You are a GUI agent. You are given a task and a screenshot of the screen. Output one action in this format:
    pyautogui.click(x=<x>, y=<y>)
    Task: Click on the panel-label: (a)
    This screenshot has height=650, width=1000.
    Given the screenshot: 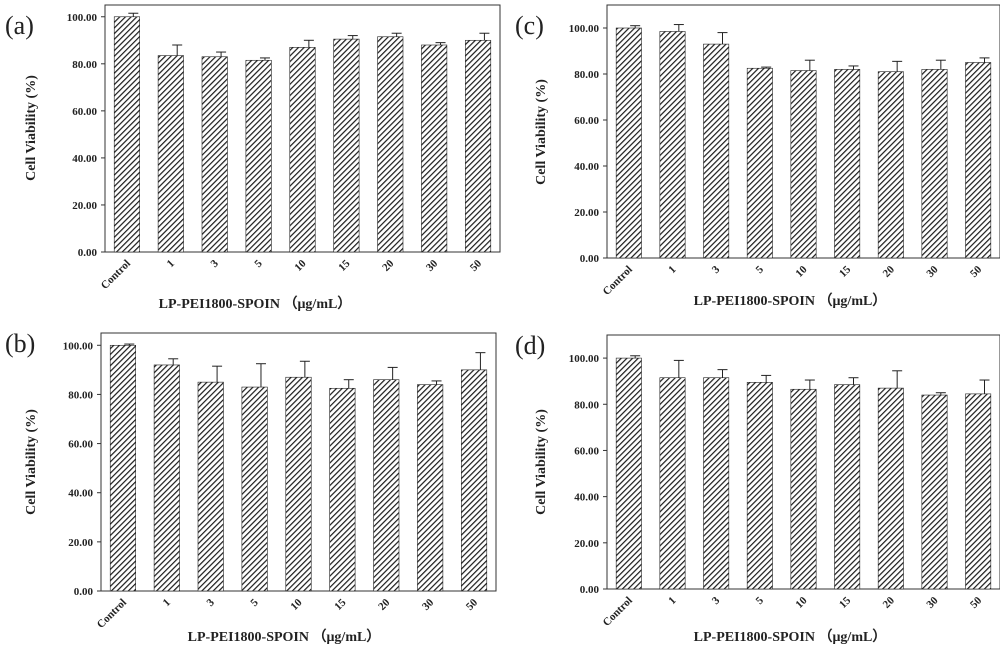 What is the action you would take?
    pyautogui.click(x=19, y=25)
    